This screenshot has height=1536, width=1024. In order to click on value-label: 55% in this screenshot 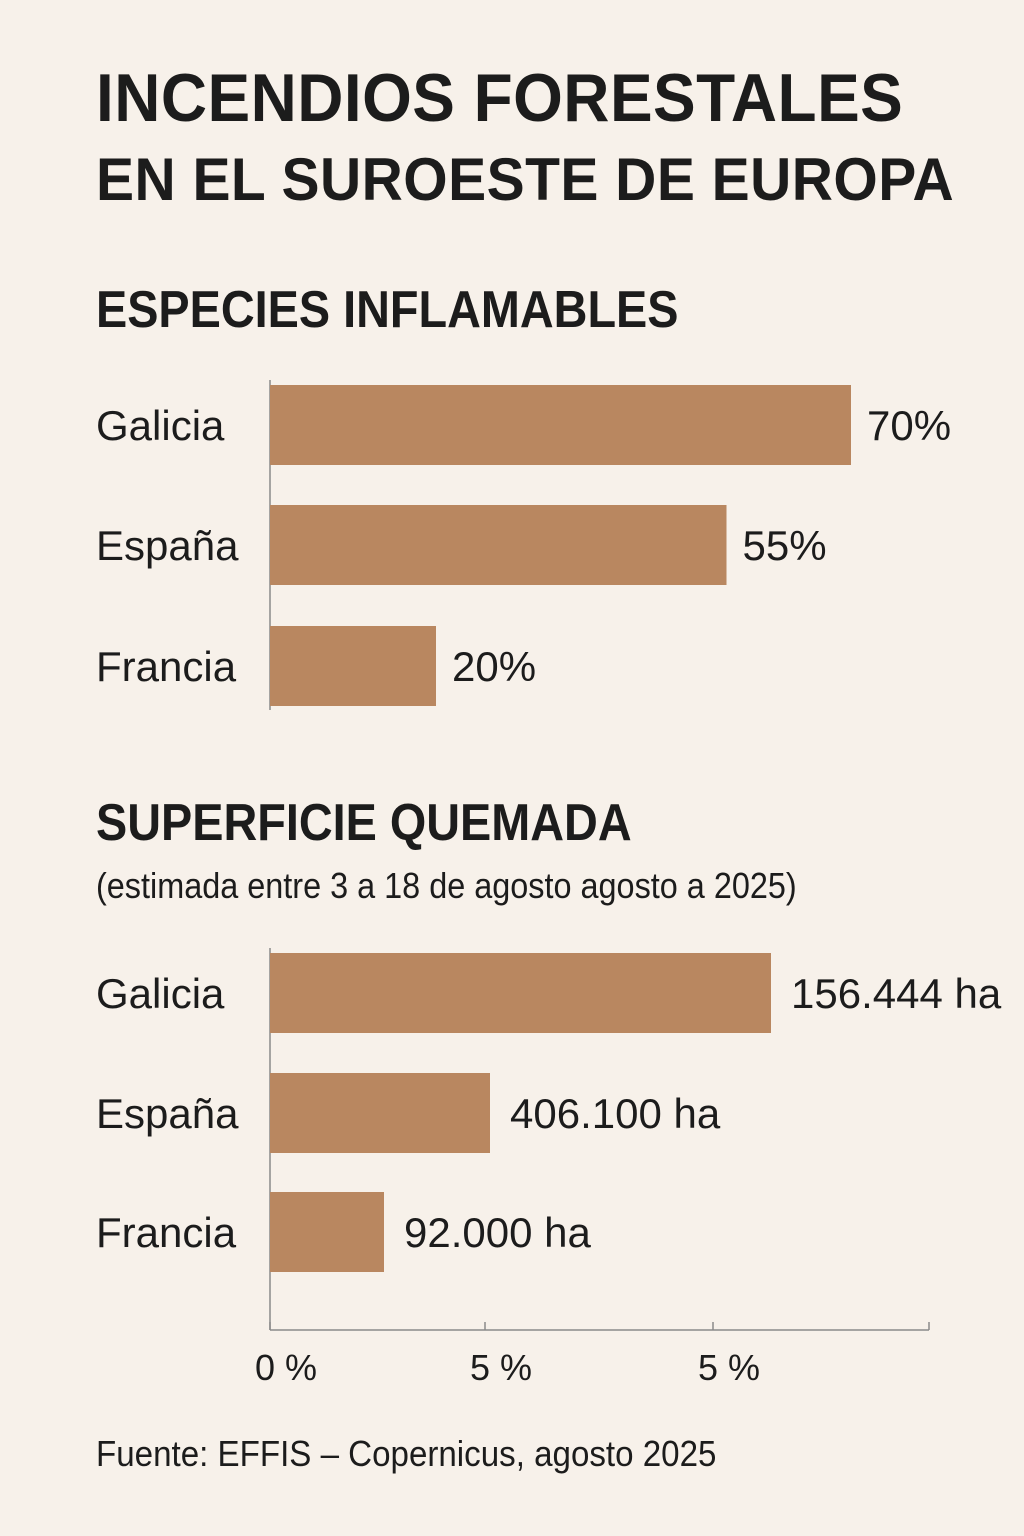, I will do `click(785, 545)`.